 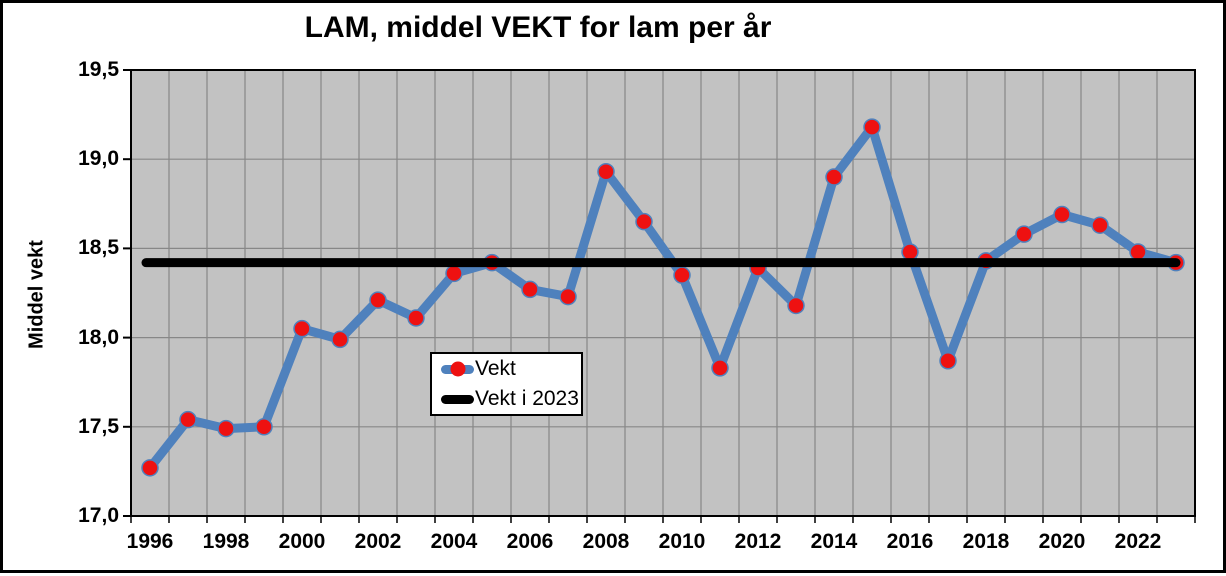 What do you see at coordinates (1024, 234) in the screenshot?
I see `data-point-2019` at bounding box center [1024, 234].